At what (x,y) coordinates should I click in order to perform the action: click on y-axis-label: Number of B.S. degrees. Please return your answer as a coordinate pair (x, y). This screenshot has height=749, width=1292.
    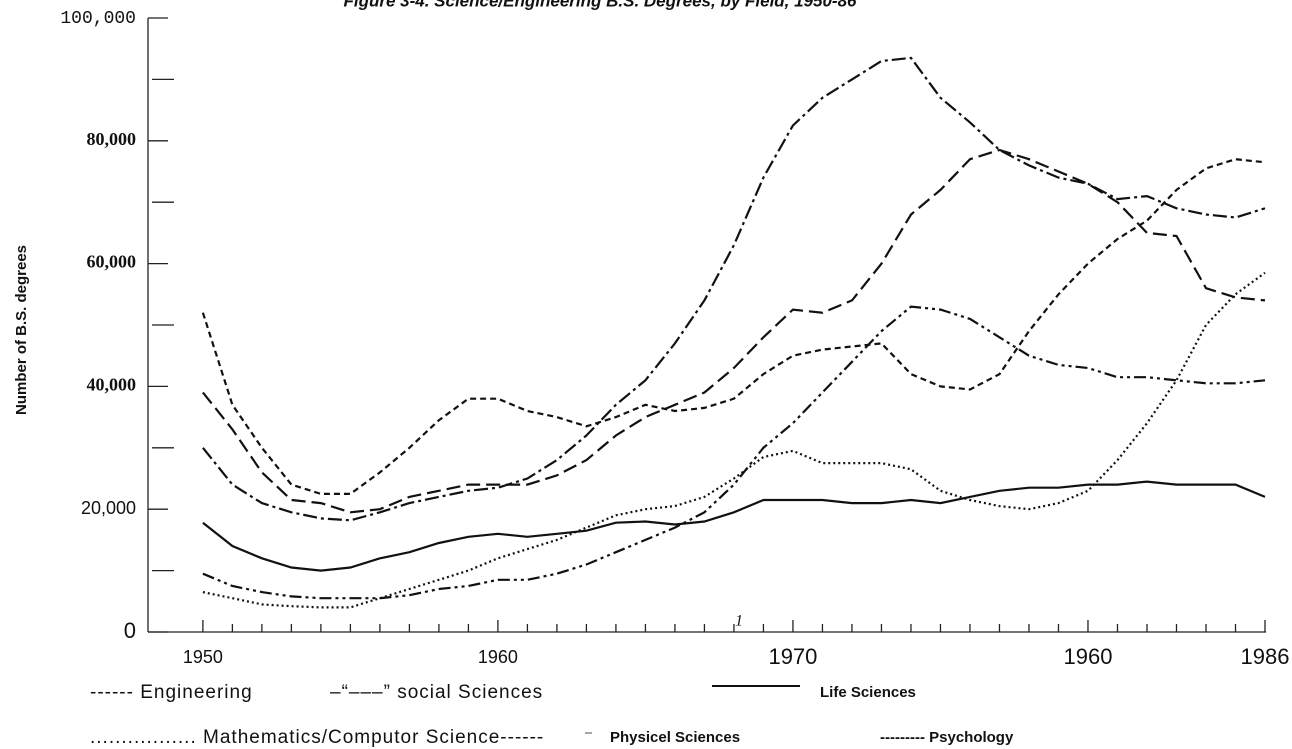
    Looking at the image, I should click on (21, 330).